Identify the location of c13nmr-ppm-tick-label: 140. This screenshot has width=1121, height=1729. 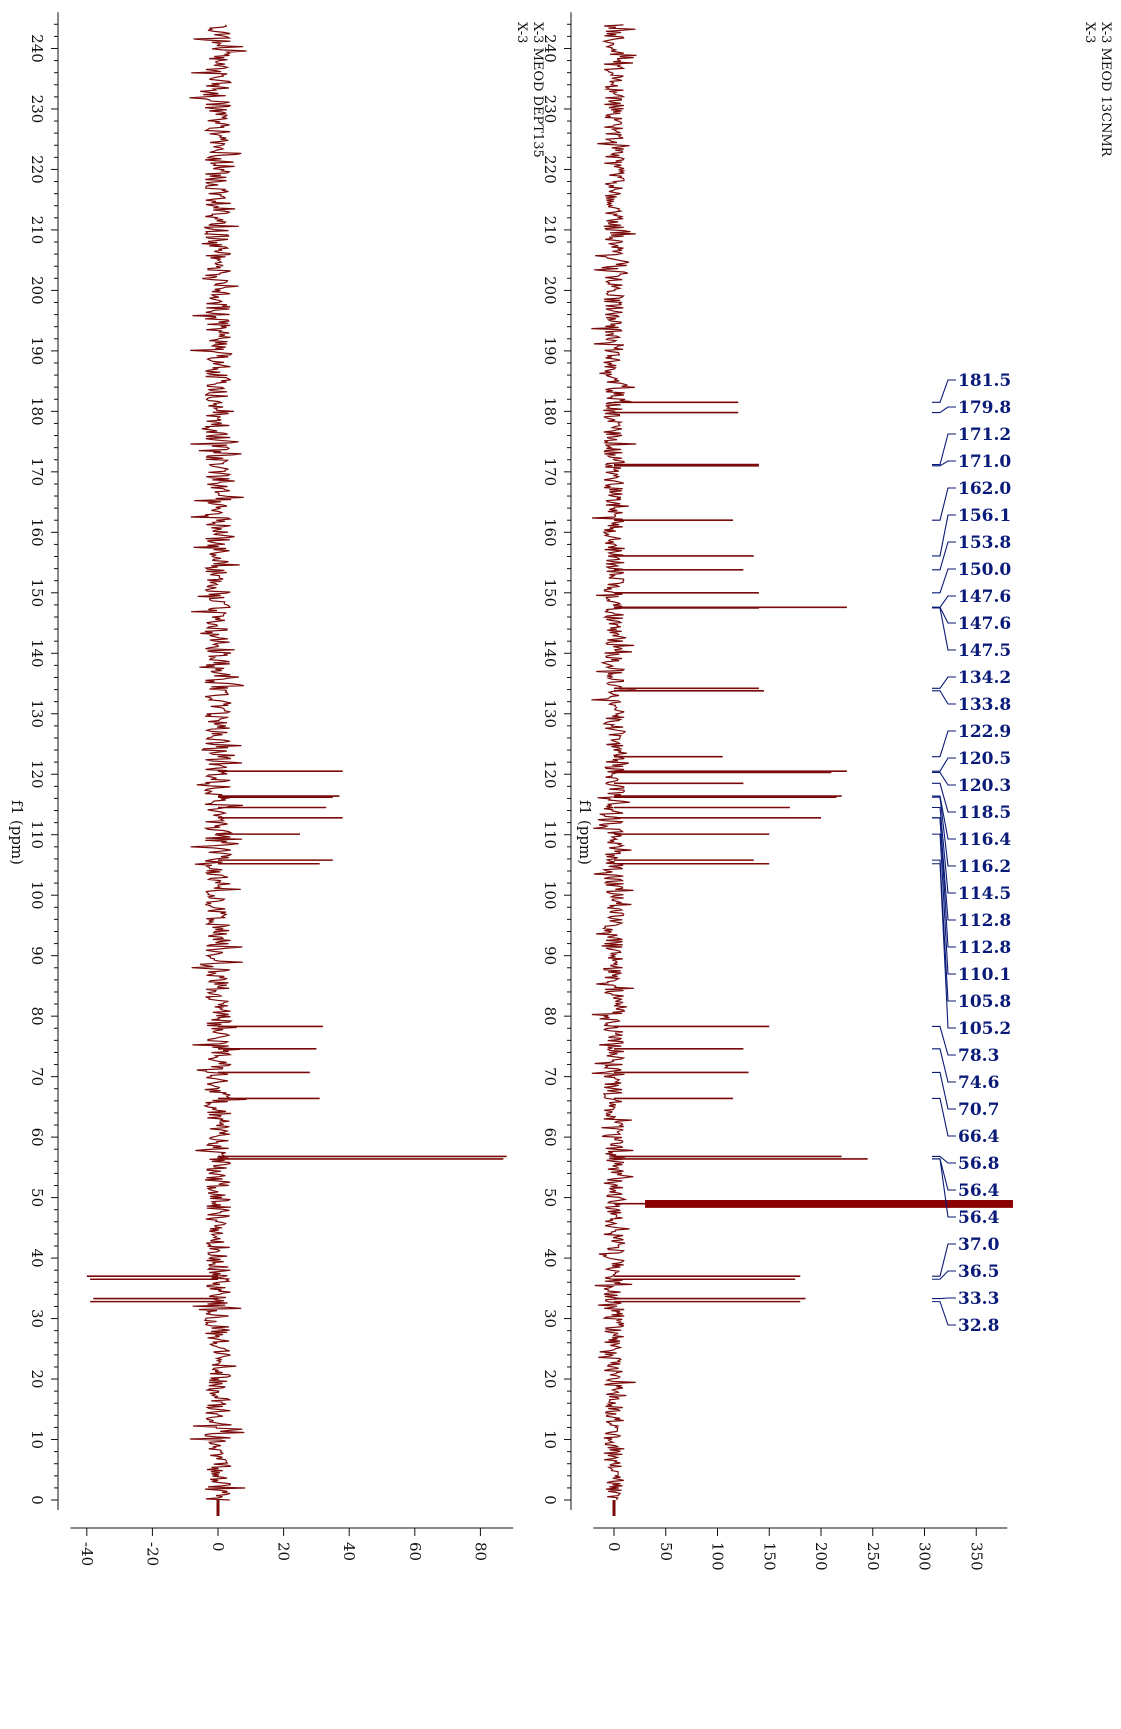
(550, 653).